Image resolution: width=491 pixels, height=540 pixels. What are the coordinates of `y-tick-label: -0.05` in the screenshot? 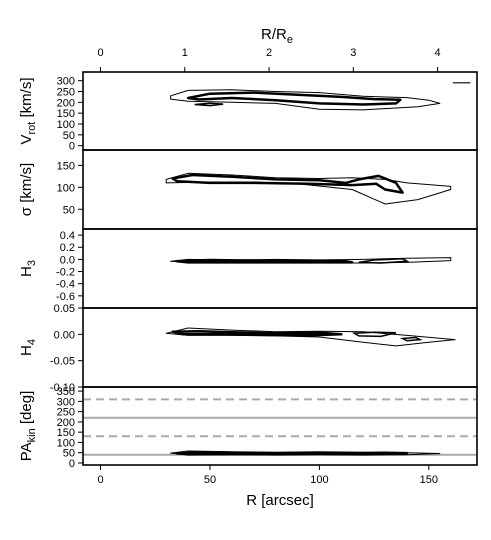 It's located at (62, 362).